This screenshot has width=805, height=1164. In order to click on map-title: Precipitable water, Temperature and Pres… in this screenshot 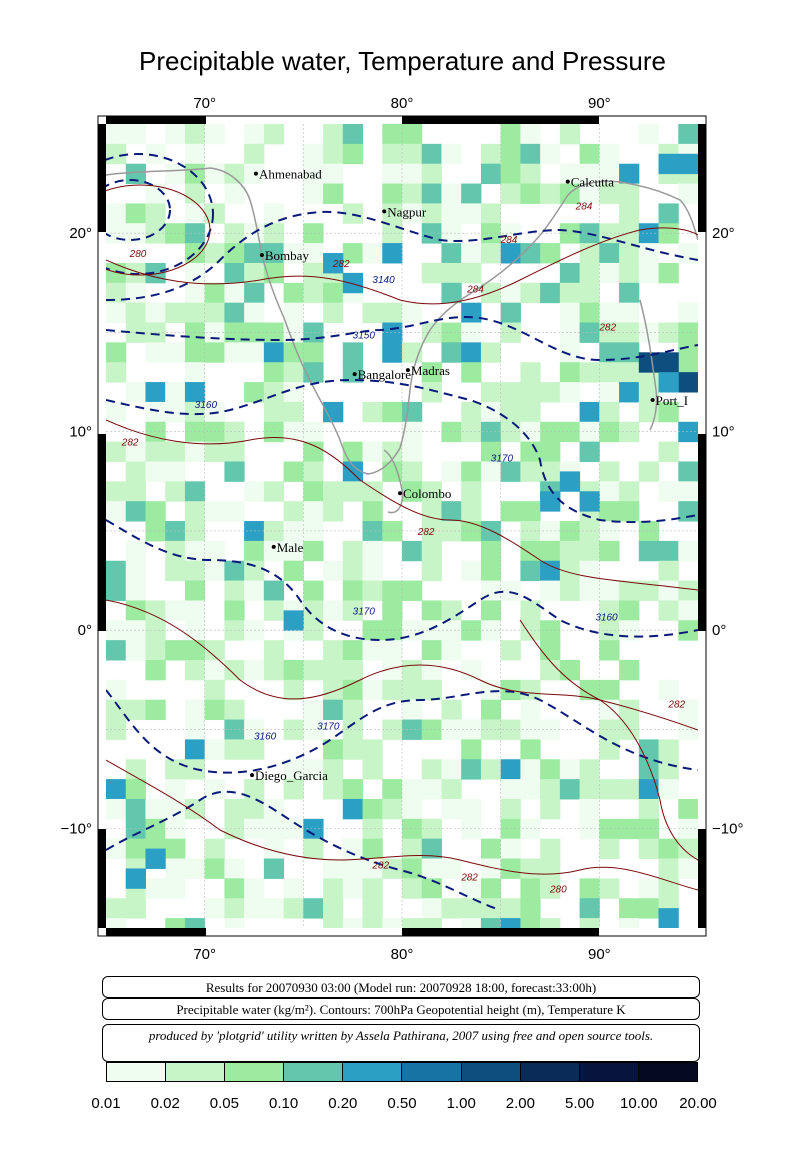, I will do `click(402, 61)`.